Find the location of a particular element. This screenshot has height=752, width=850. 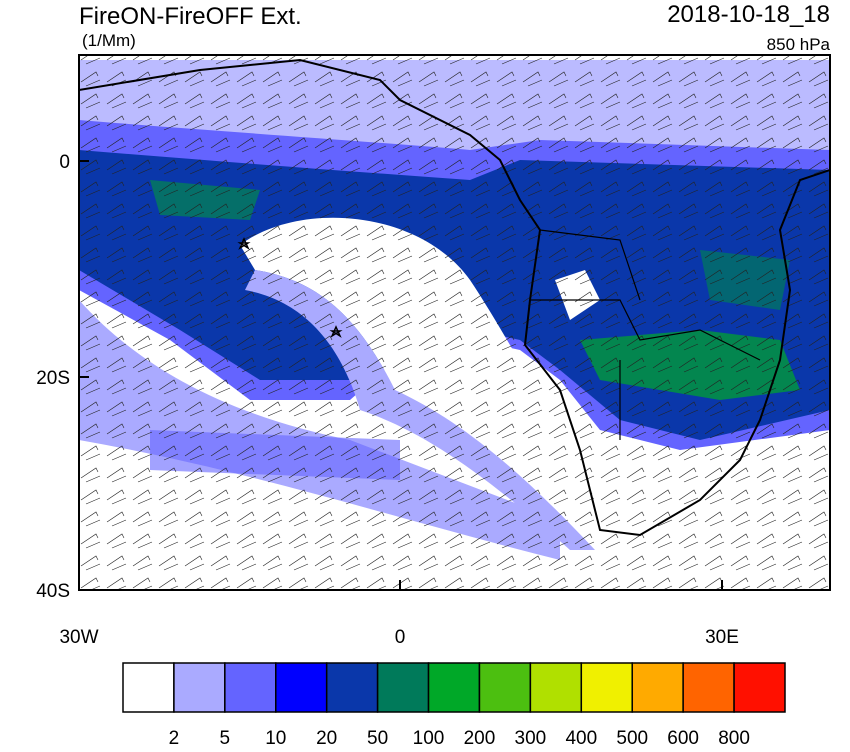

colorbar-label: 800 is located at coordinates (734, 737).